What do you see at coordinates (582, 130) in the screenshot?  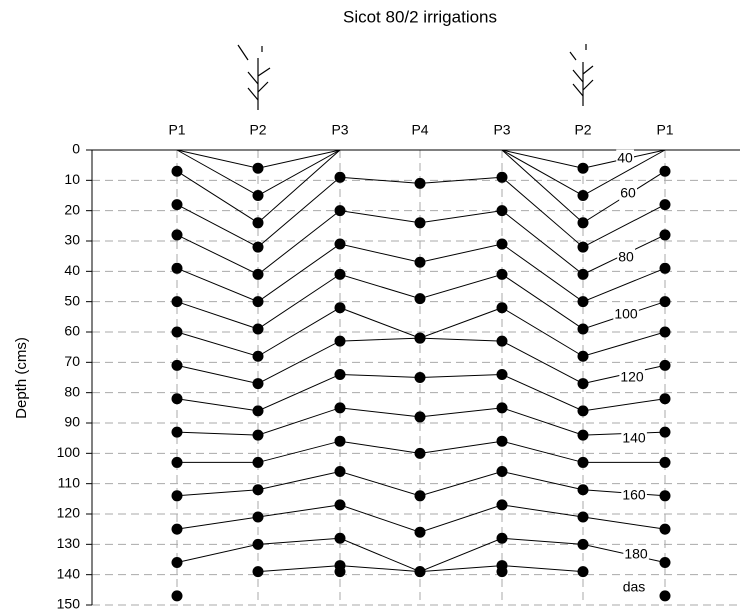 I see `x-tick-label: P2` at bounding box center [582, 130].